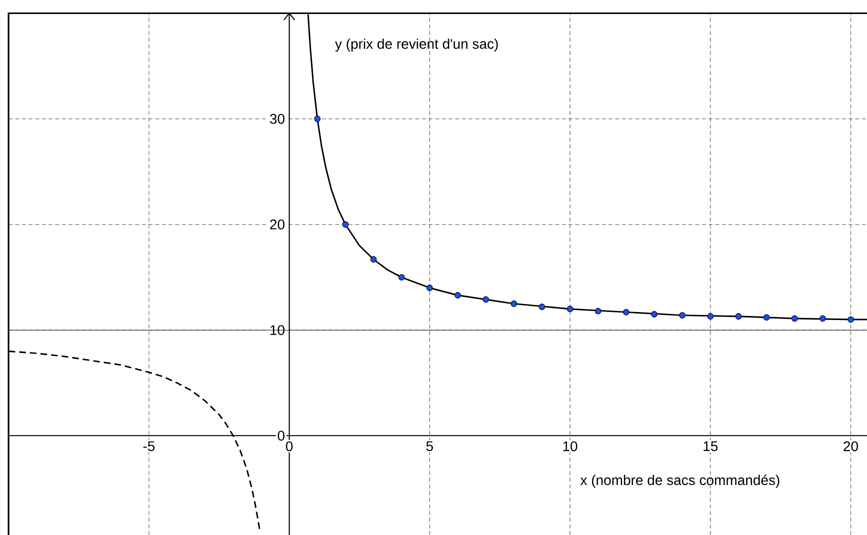 This screenshot has height=535, width=867. I want to click on y-tick-label: 0, so click(281, 435).